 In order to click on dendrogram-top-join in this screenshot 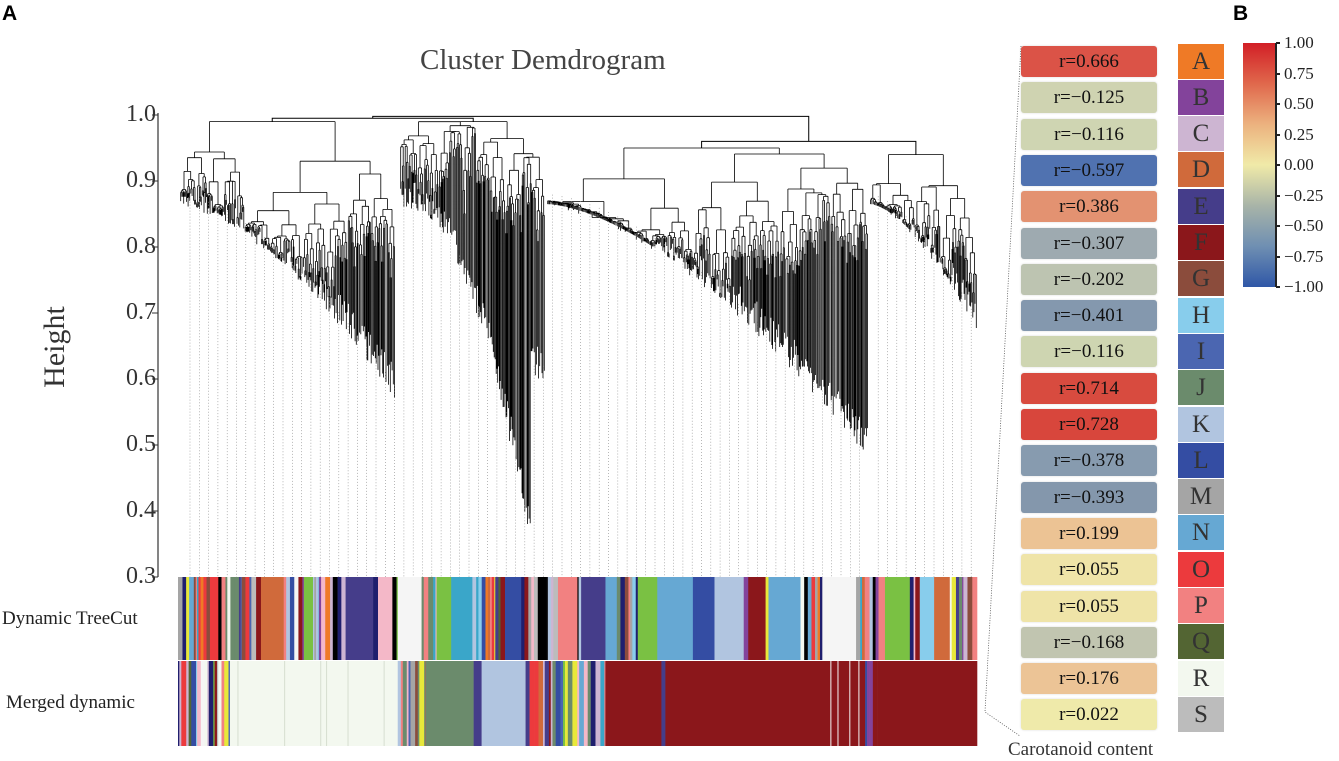, I will do `click(594, 135)`.